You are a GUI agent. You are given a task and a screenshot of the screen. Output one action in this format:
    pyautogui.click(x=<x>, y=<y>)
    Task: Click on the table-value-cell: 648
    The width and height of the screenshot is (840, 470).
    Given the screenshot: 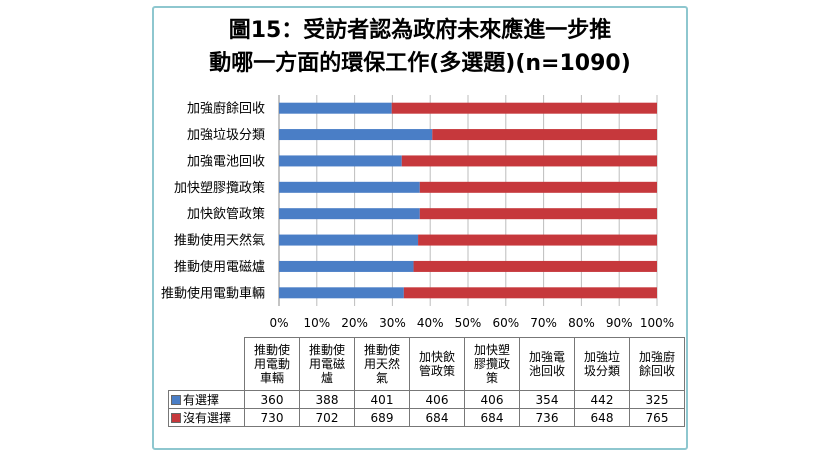 What is the action you would take?
    pyautogui.click(x=602, y=417)
    